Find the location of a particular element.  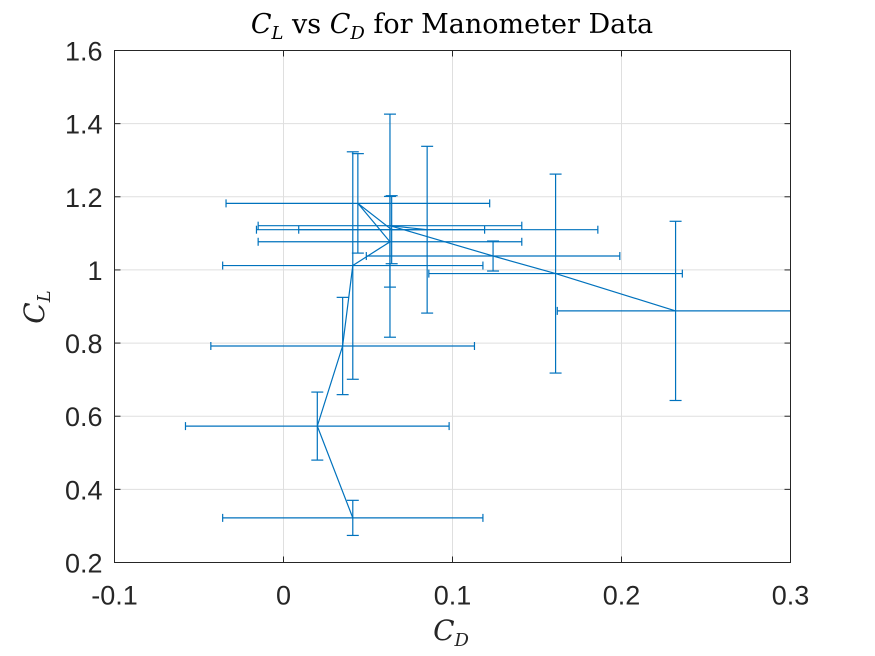

x-tick-label: 0.1 is located at coordinates (453, 596).